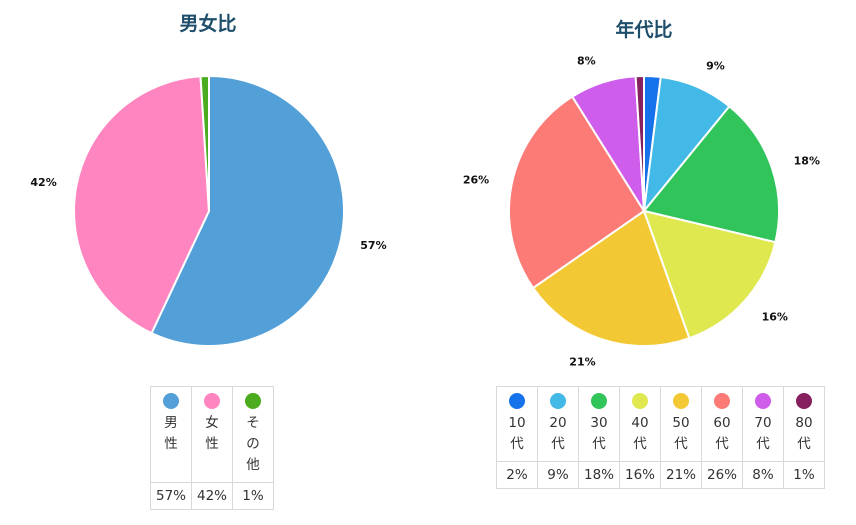 This screenshot has height=525, width=856. What do you see at coordinates (558, 475) in the screenshot?
I see `age-legend-value-20s: 9%` at bounding box center [558, 475].